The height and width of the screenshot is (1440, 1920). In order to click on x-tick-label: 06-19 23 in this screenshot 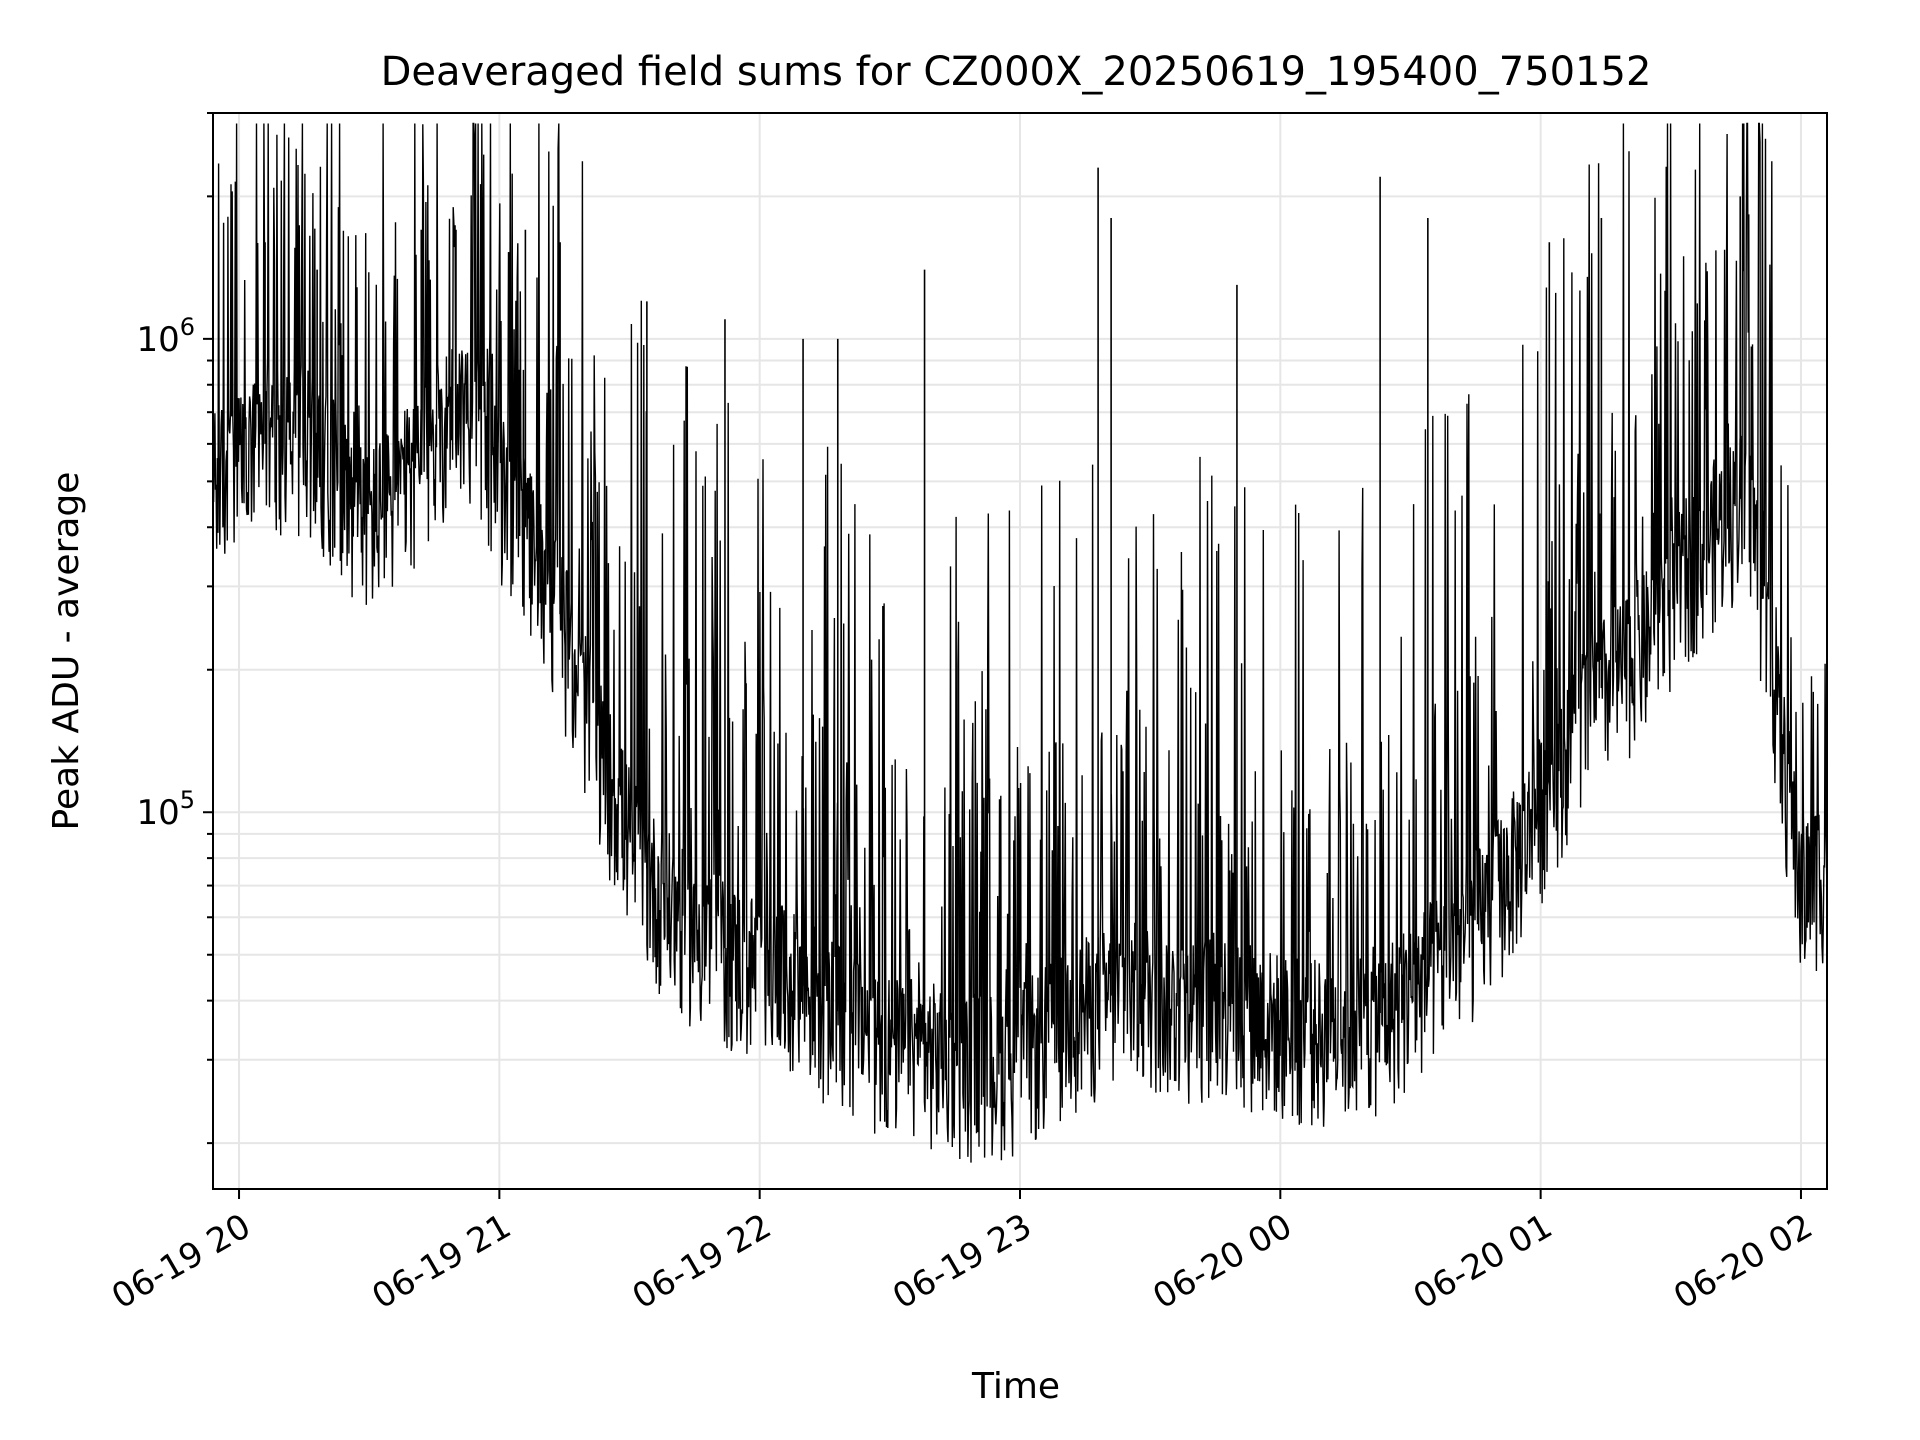, I will do `click(962, 1261)`.